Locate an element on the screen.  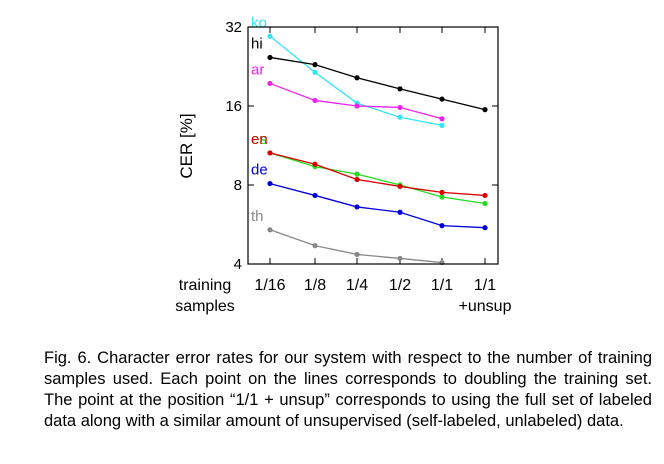
x-tick-label: 1/8 is located at coordinates (315, 285).